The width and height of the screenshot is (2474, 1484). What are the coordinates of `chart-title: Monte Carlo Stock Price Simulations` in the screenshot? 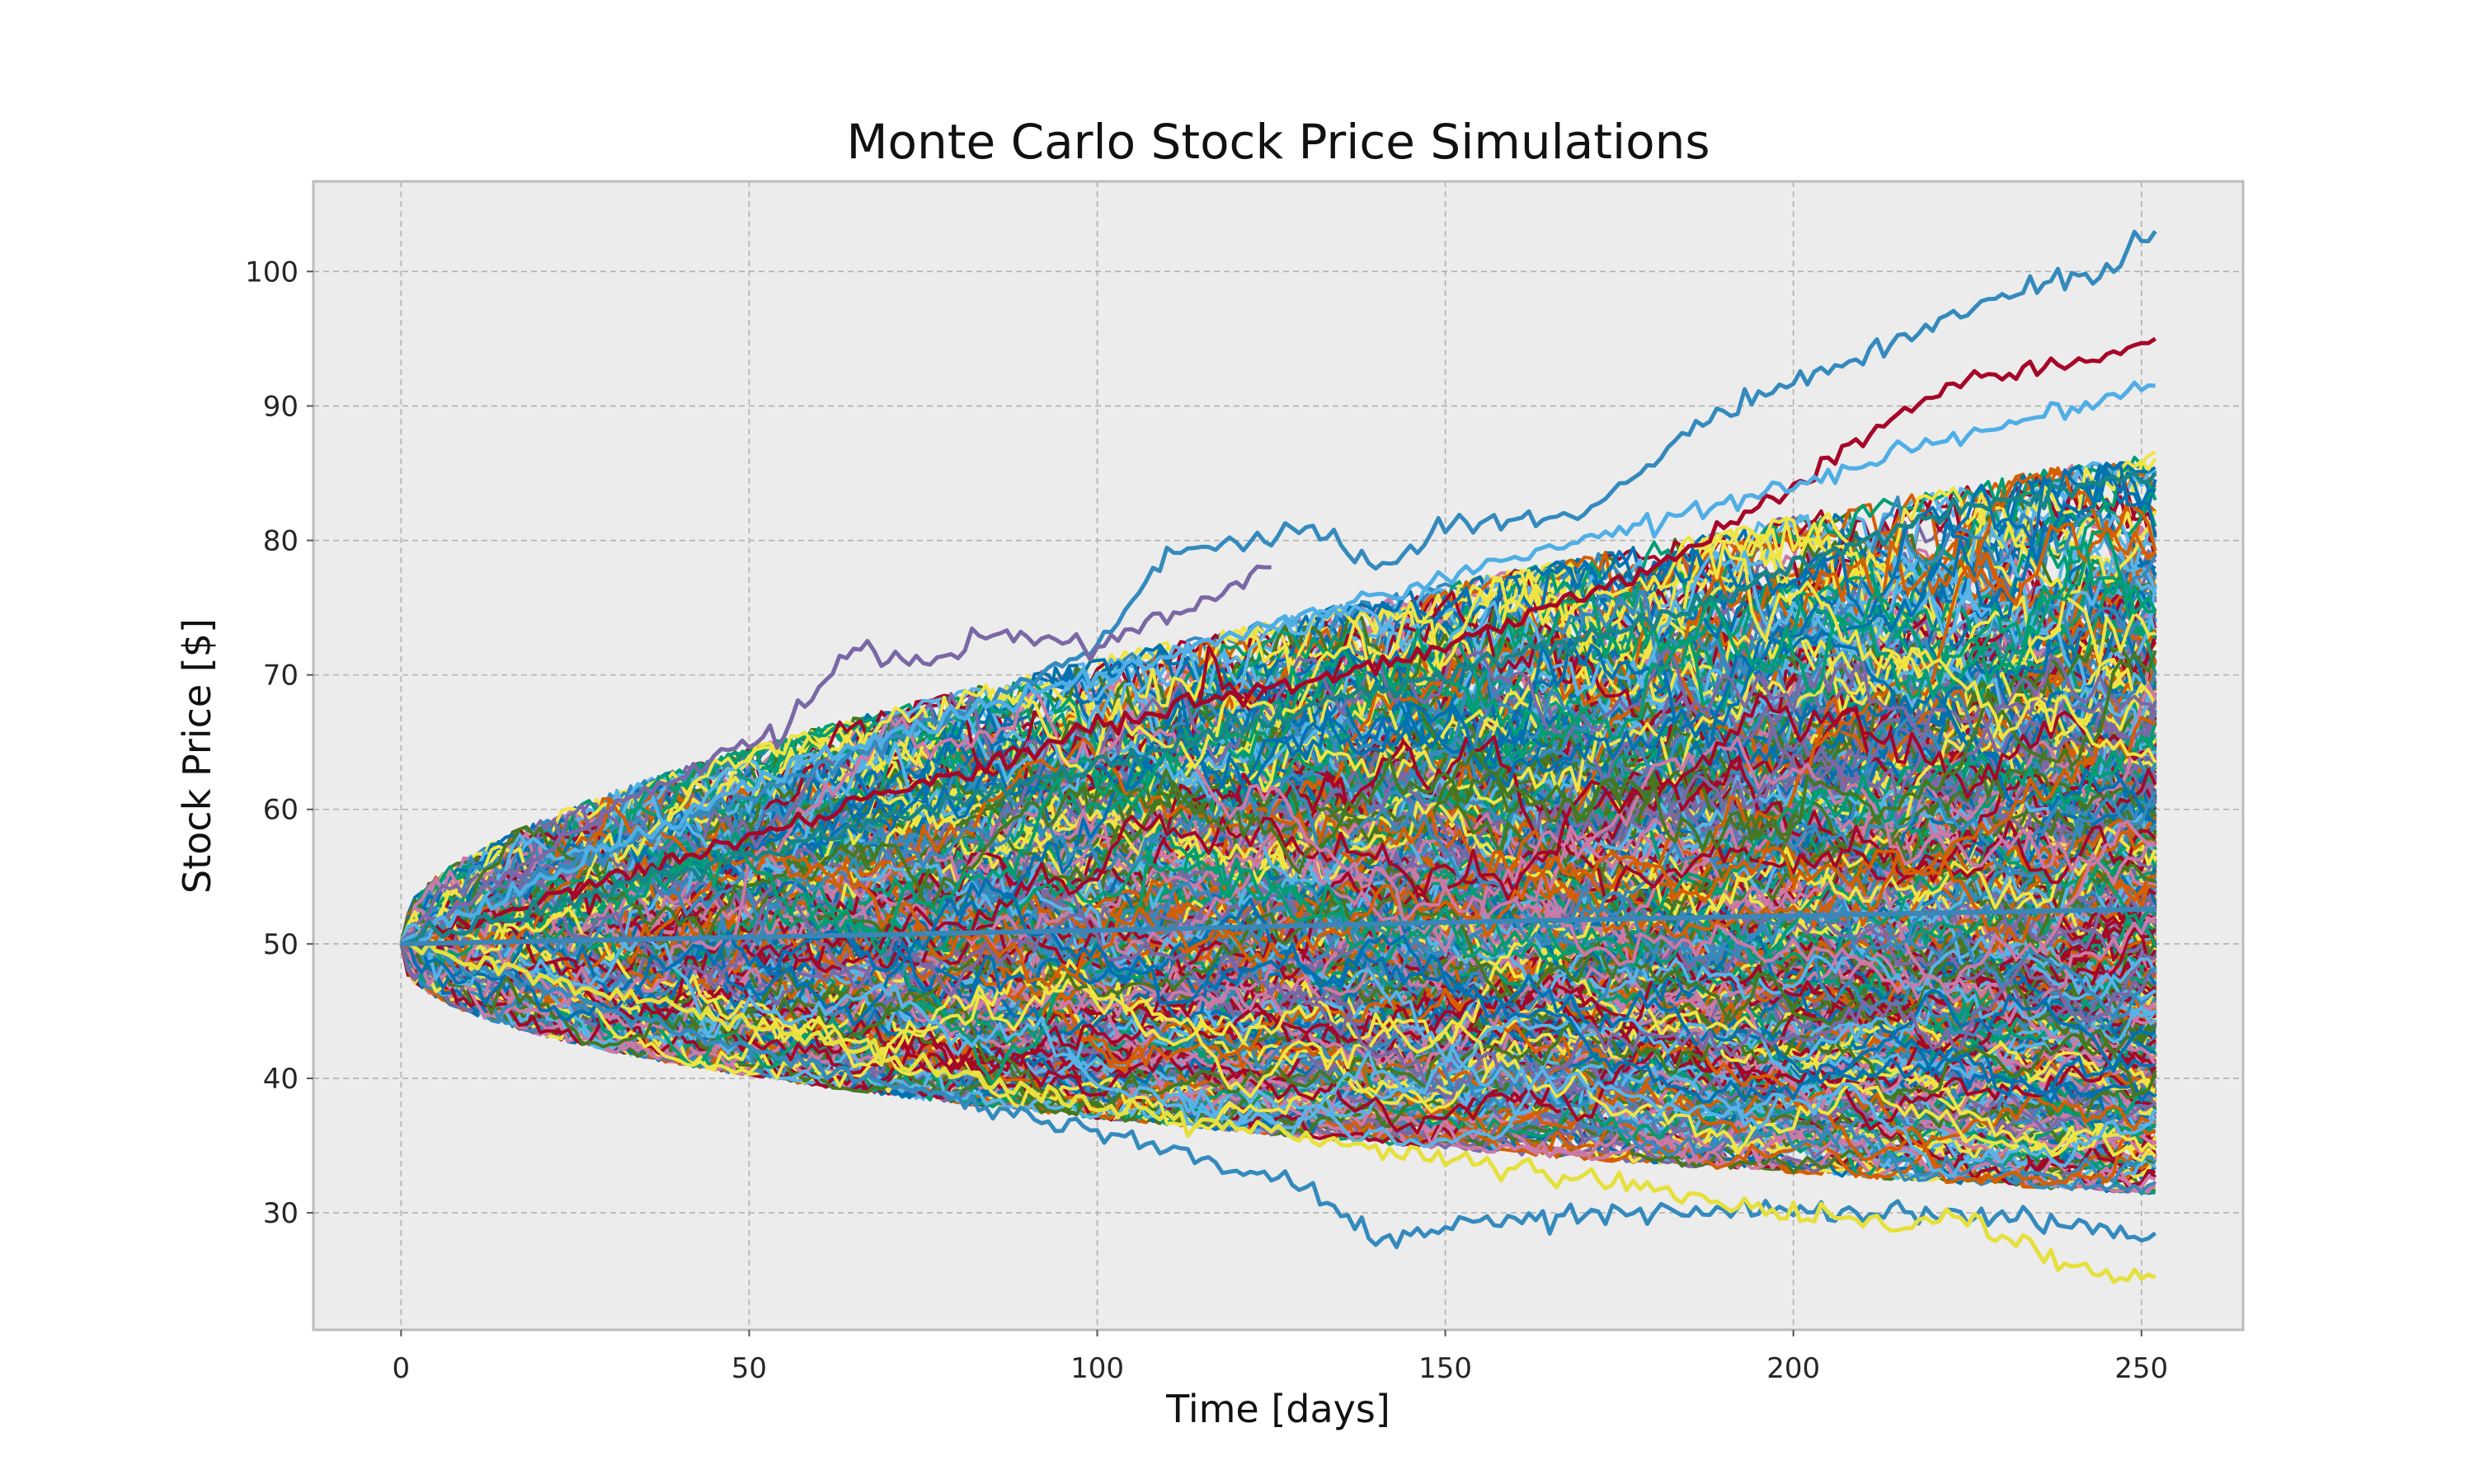 It's located at (1278, 142).